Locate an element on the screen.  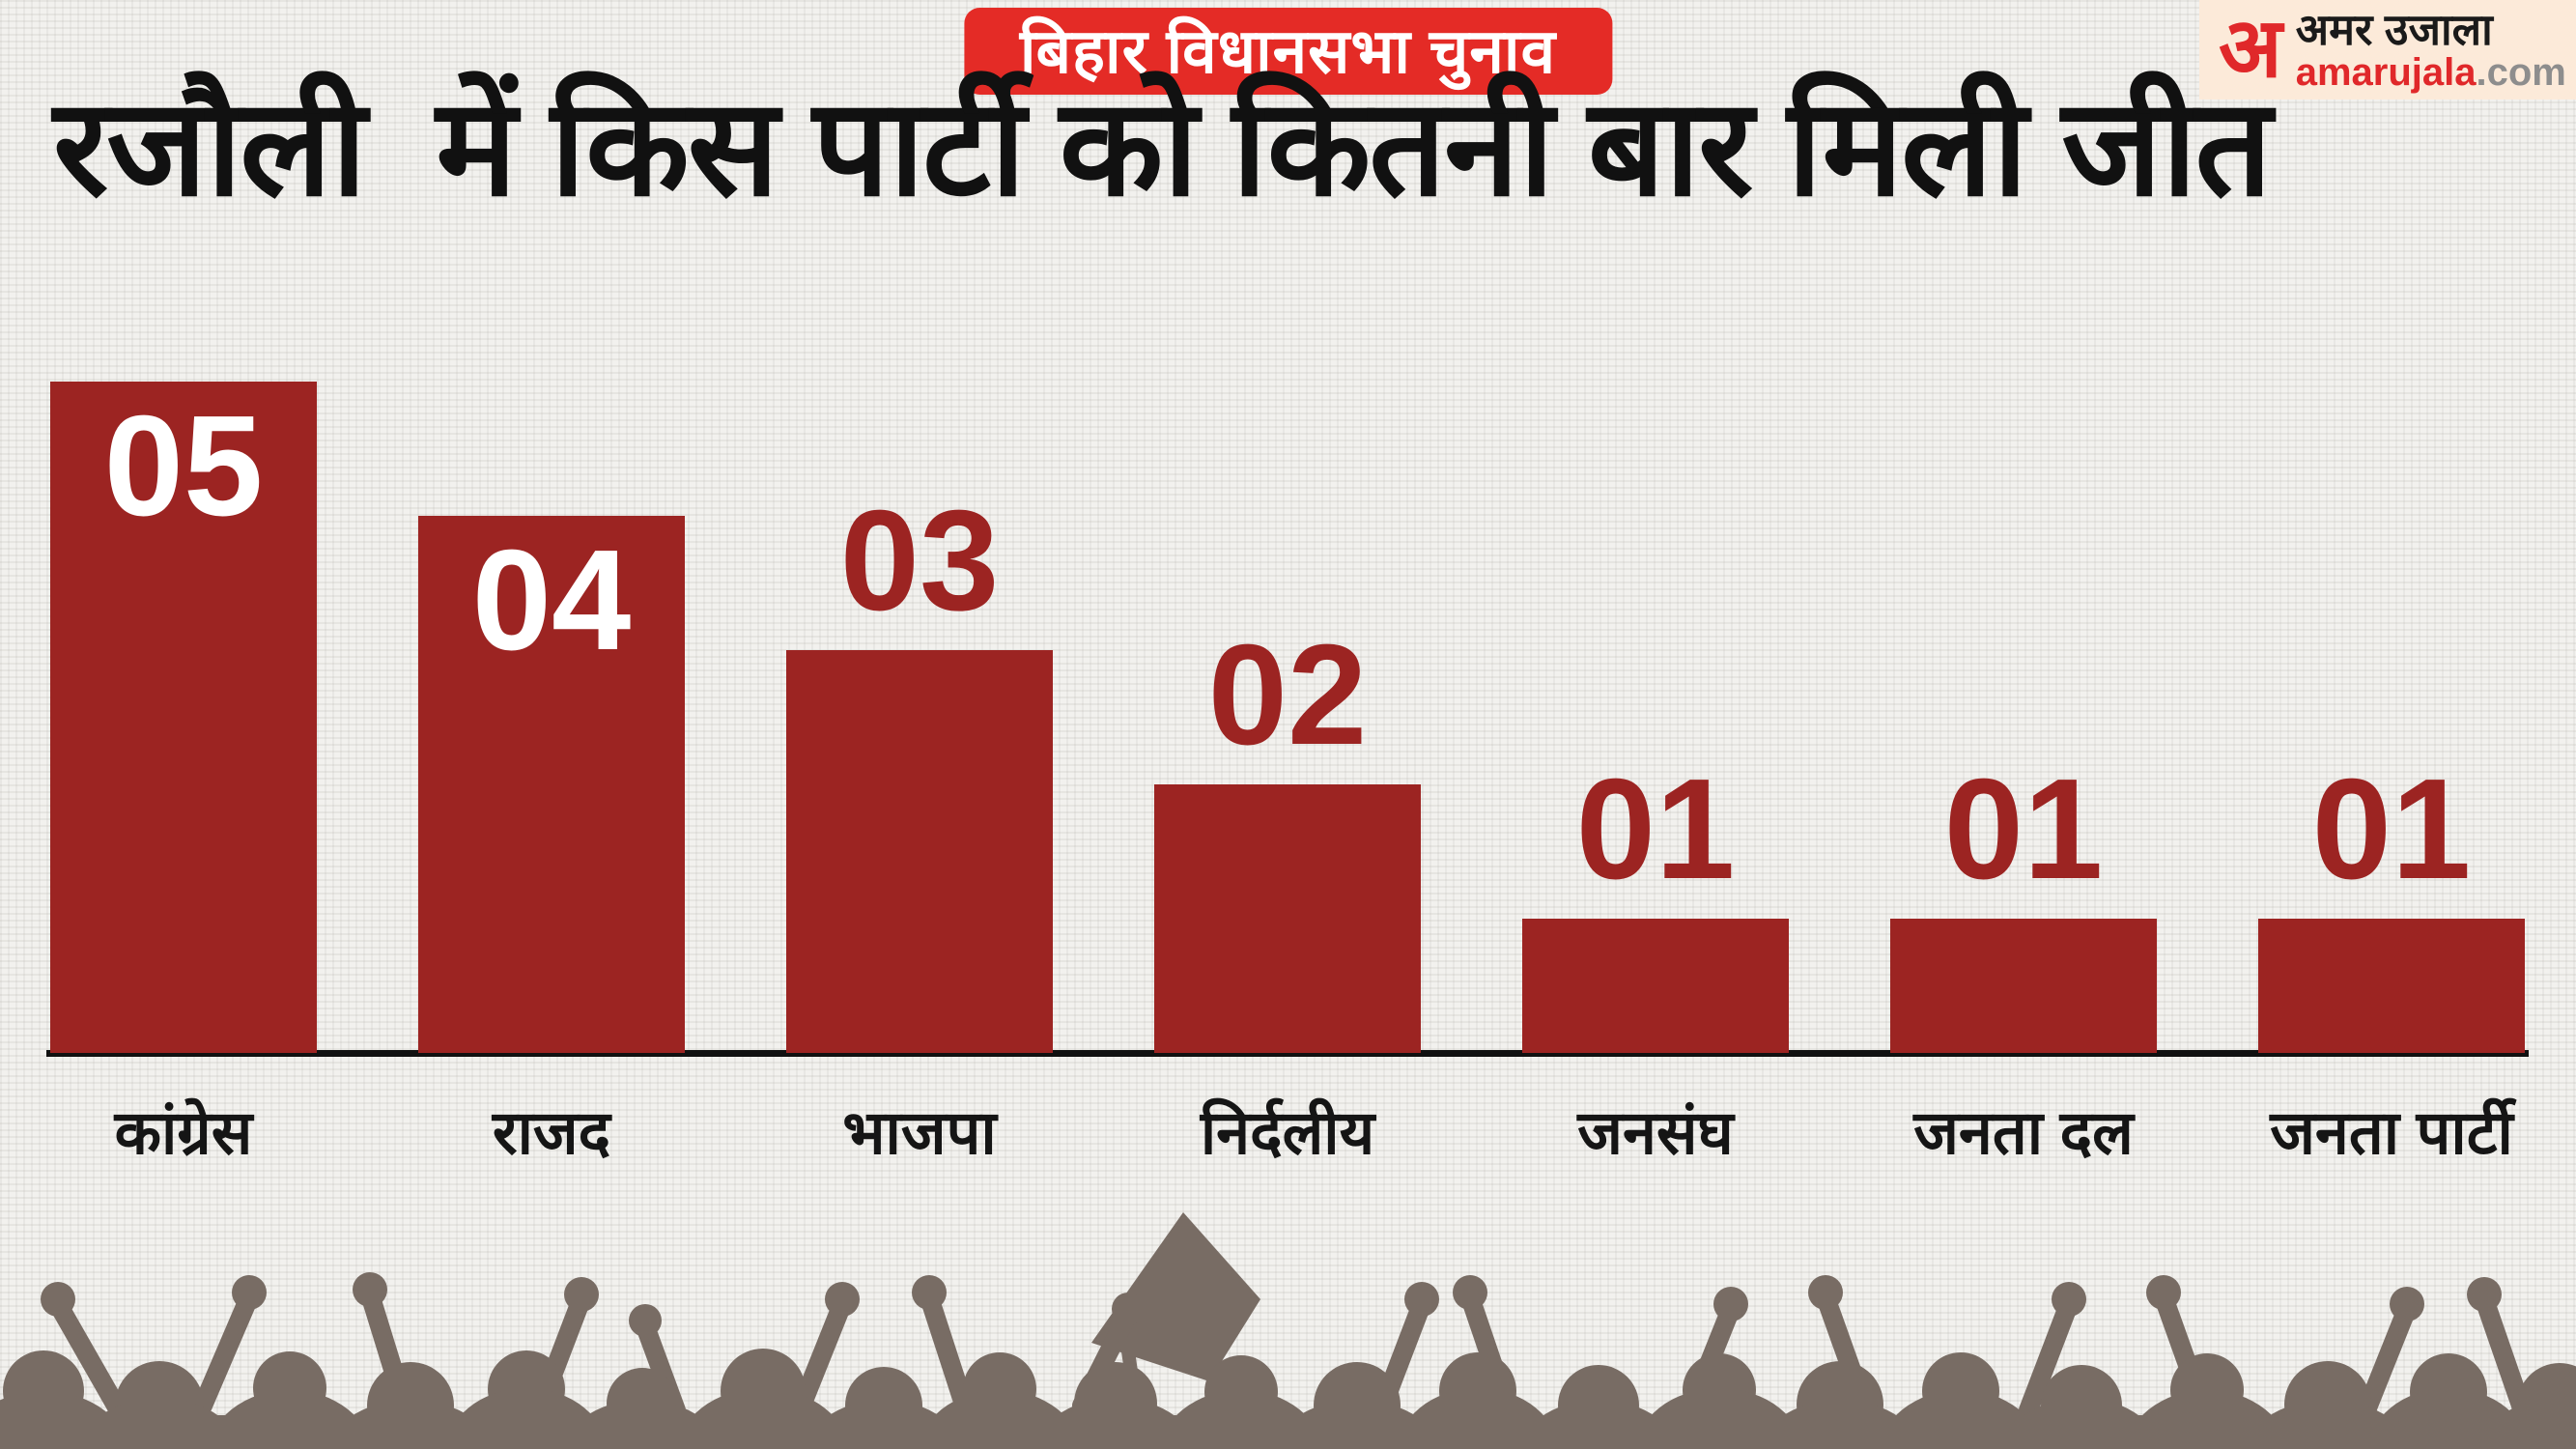
category-badge: बिहार विधानसभा चुनाव is located at coordinates (1288, 51).